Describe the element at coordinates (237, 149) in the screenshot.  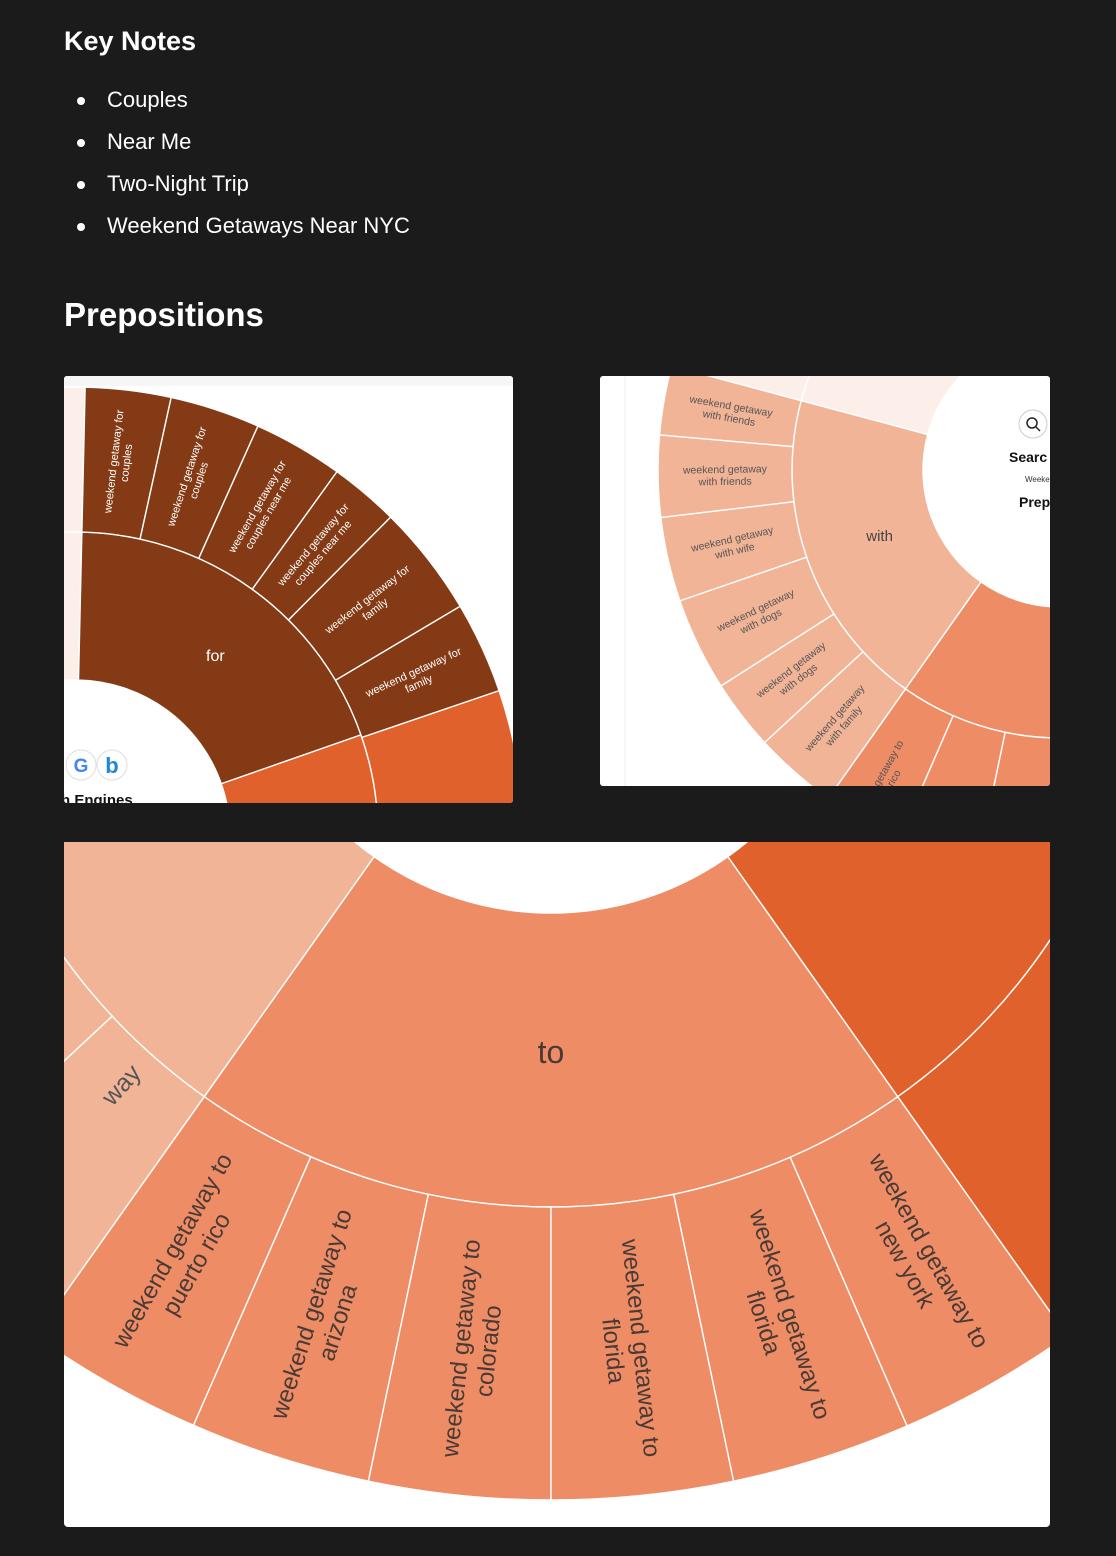
I see `list-item: Near Me` at that location.